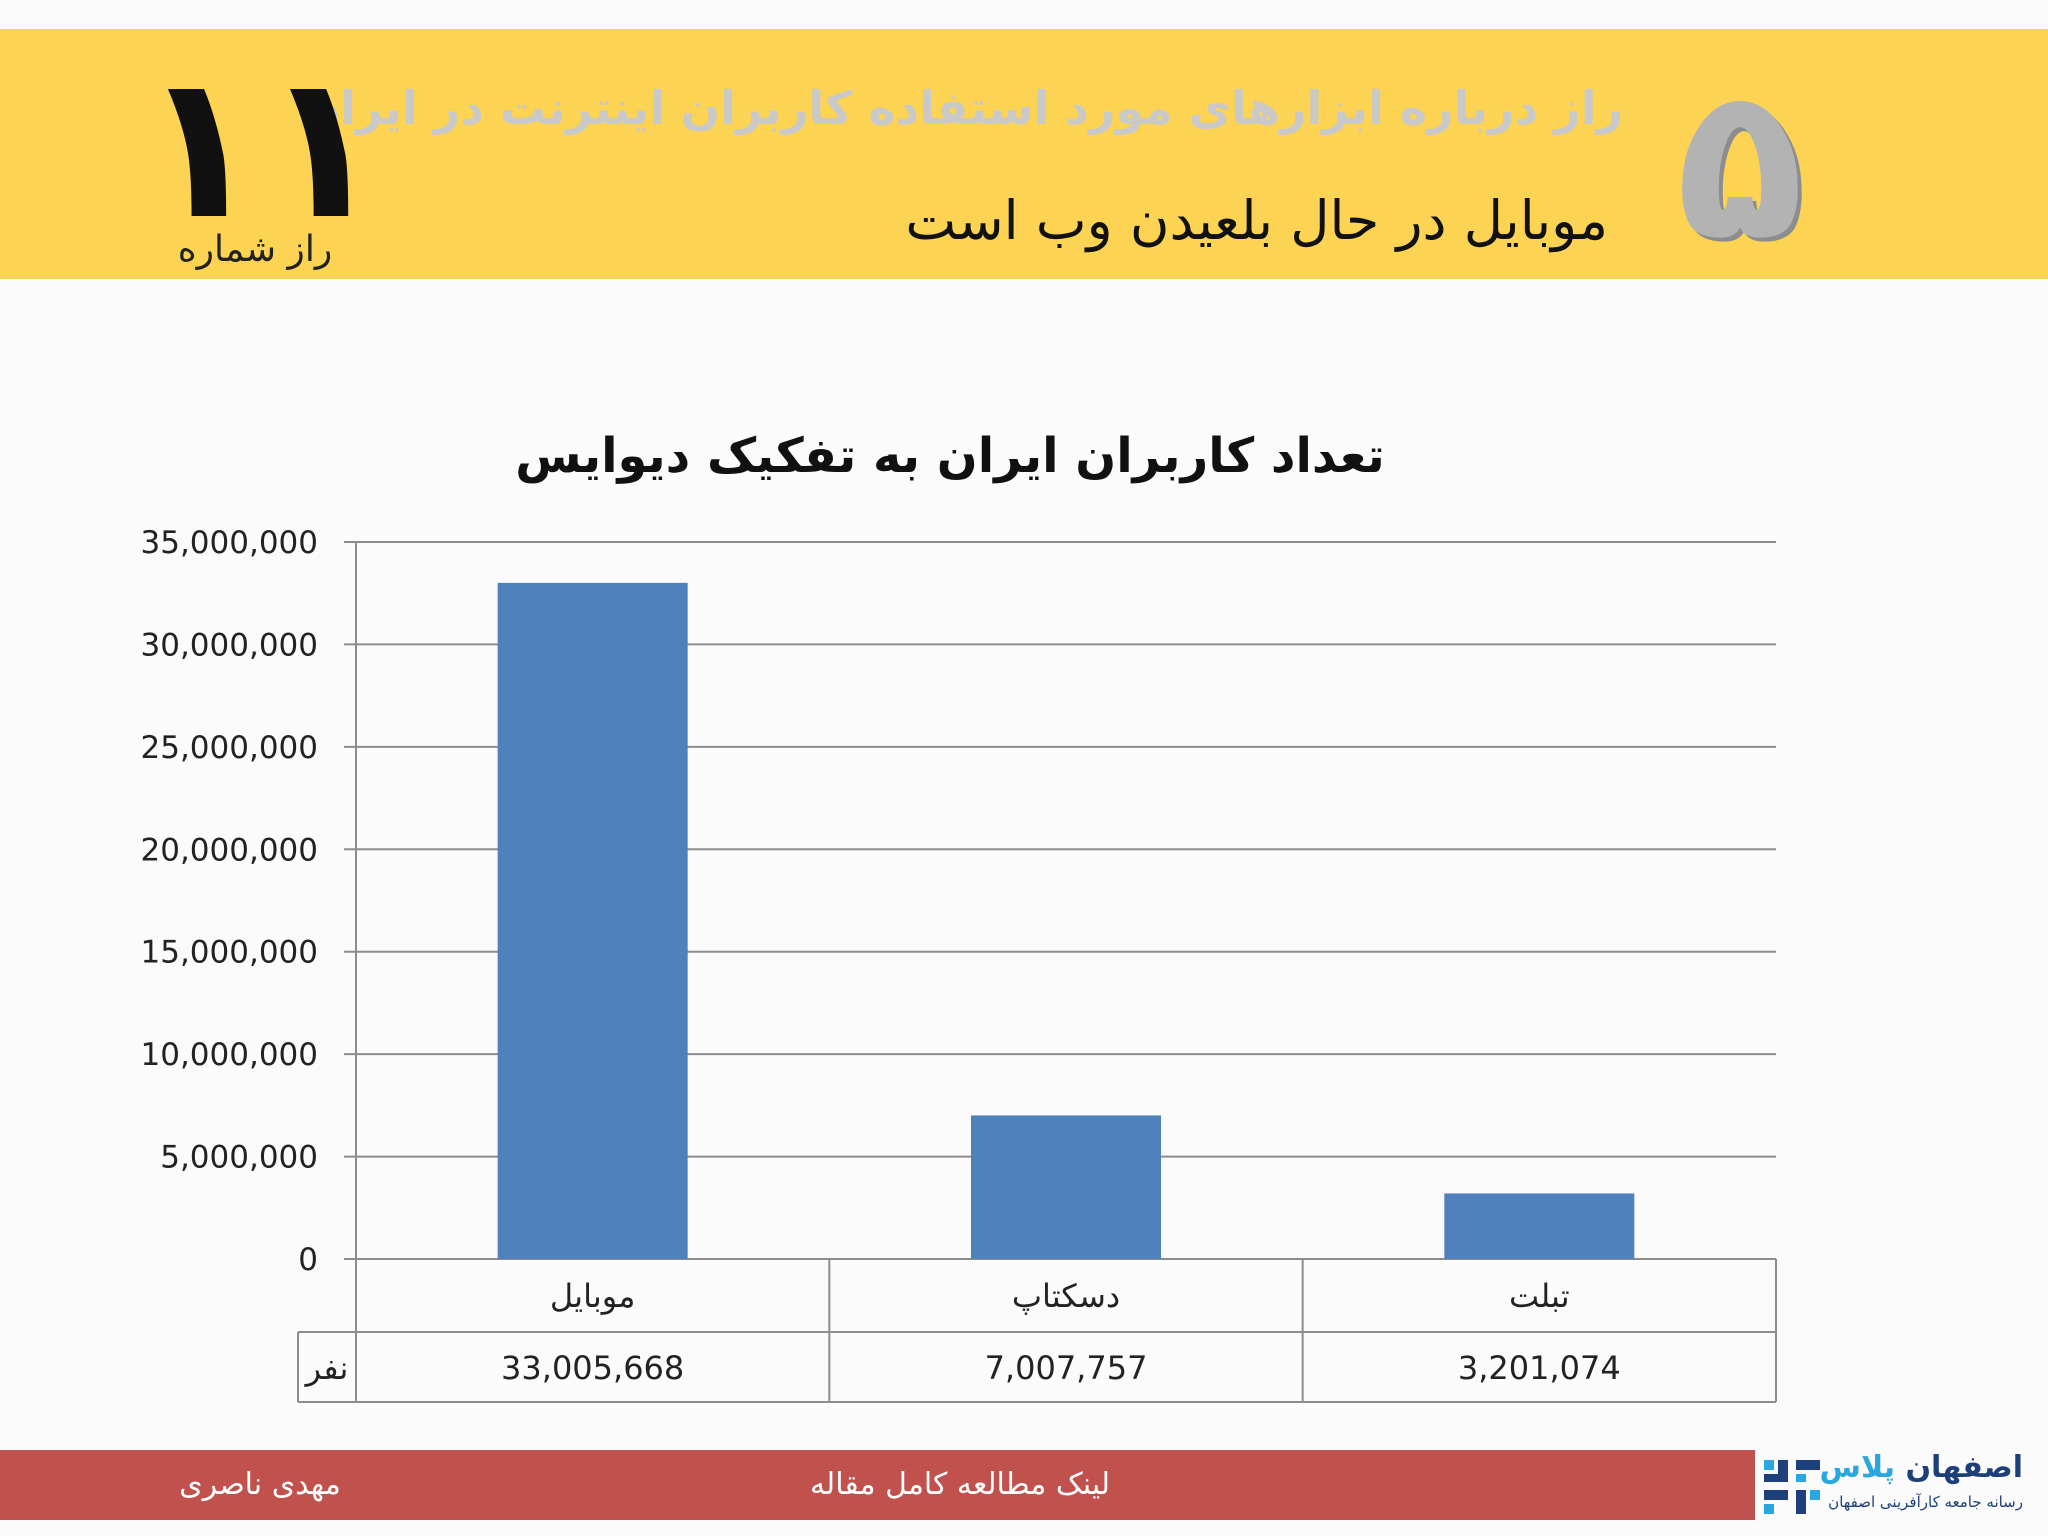 Image resolution: width=2048 pixels, height=1536 pixels. Describe the element at coordinates (1740, 163) in the screenshot. I see `secret-count-number: ۵` at that location.